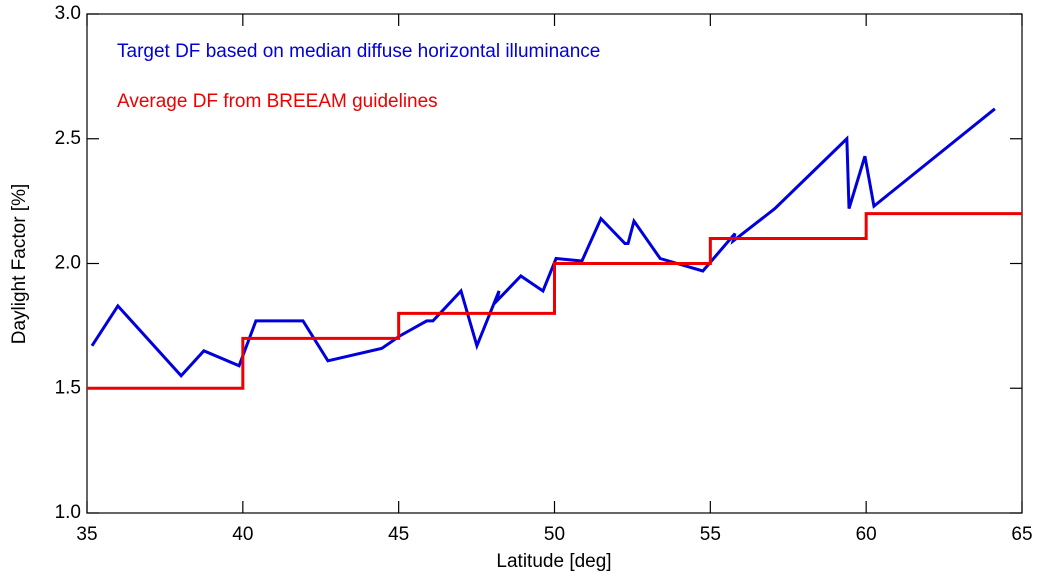  What do you see at coordinates (68, 512) in the screenshot?
I see `y-tick-label: 1.0` at bounding box center [68, 512].